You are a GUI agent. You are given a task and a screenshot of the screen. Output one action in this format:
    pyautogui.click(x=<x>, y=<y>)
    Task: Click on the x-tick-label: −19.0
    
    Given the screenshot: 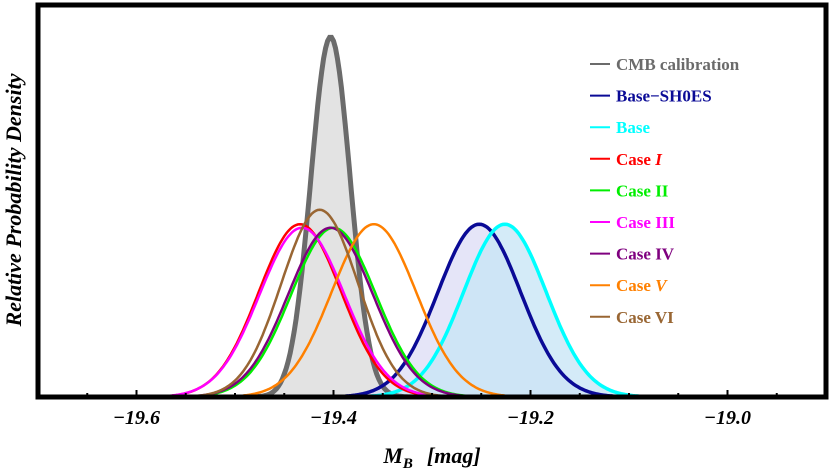 What is the action you would take?
    pyautogui.click(x=727, y=418)
    